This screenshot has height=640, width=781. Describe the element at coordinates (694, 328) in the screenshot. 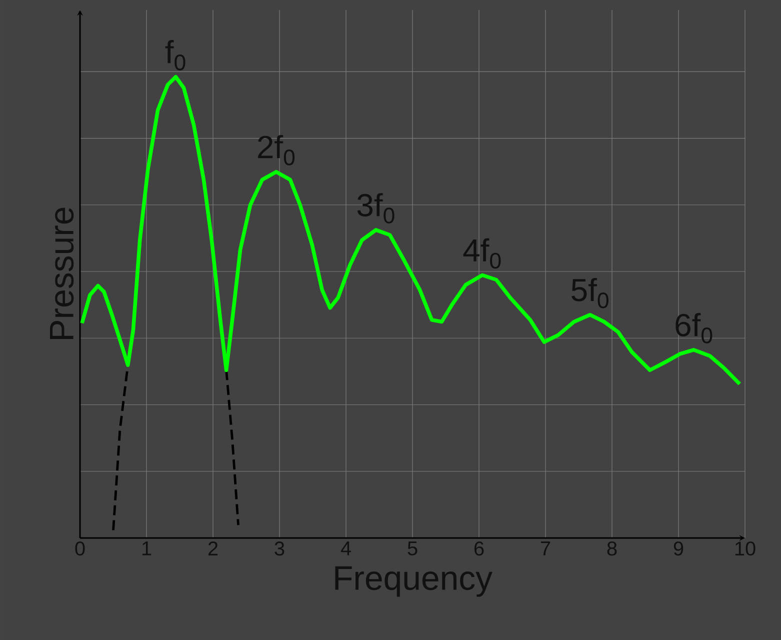

I see `annotation: 6f$_{0}$` at that location.